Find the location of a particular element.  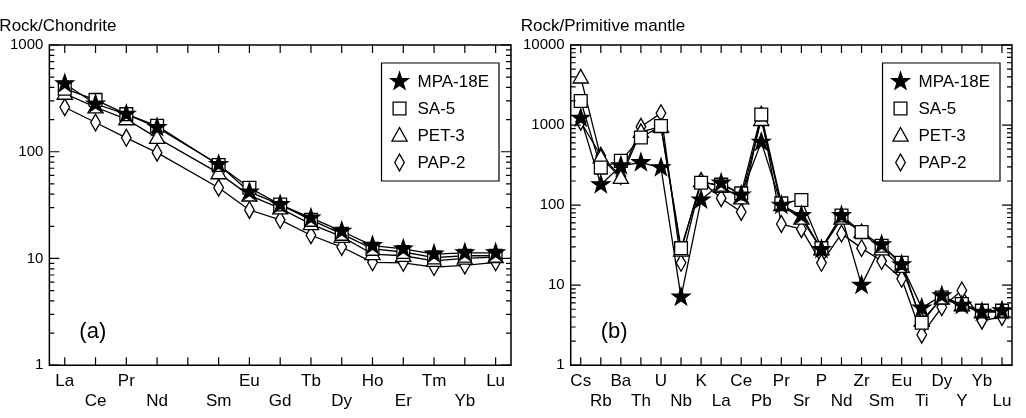

x-tick-label: Gd is located at coordinates (280, 401).